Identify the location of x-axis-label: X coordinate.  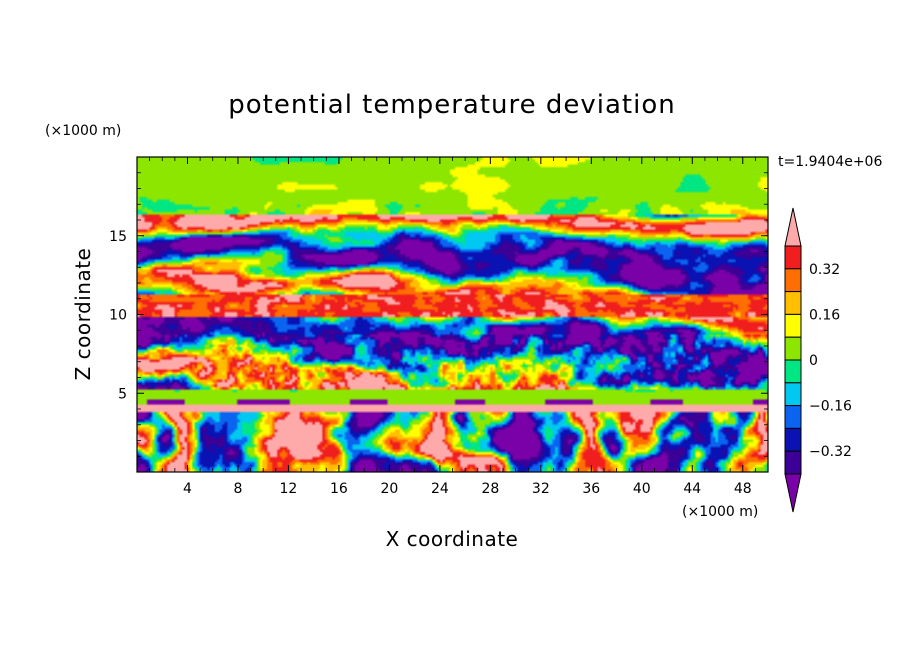
(452, 539).